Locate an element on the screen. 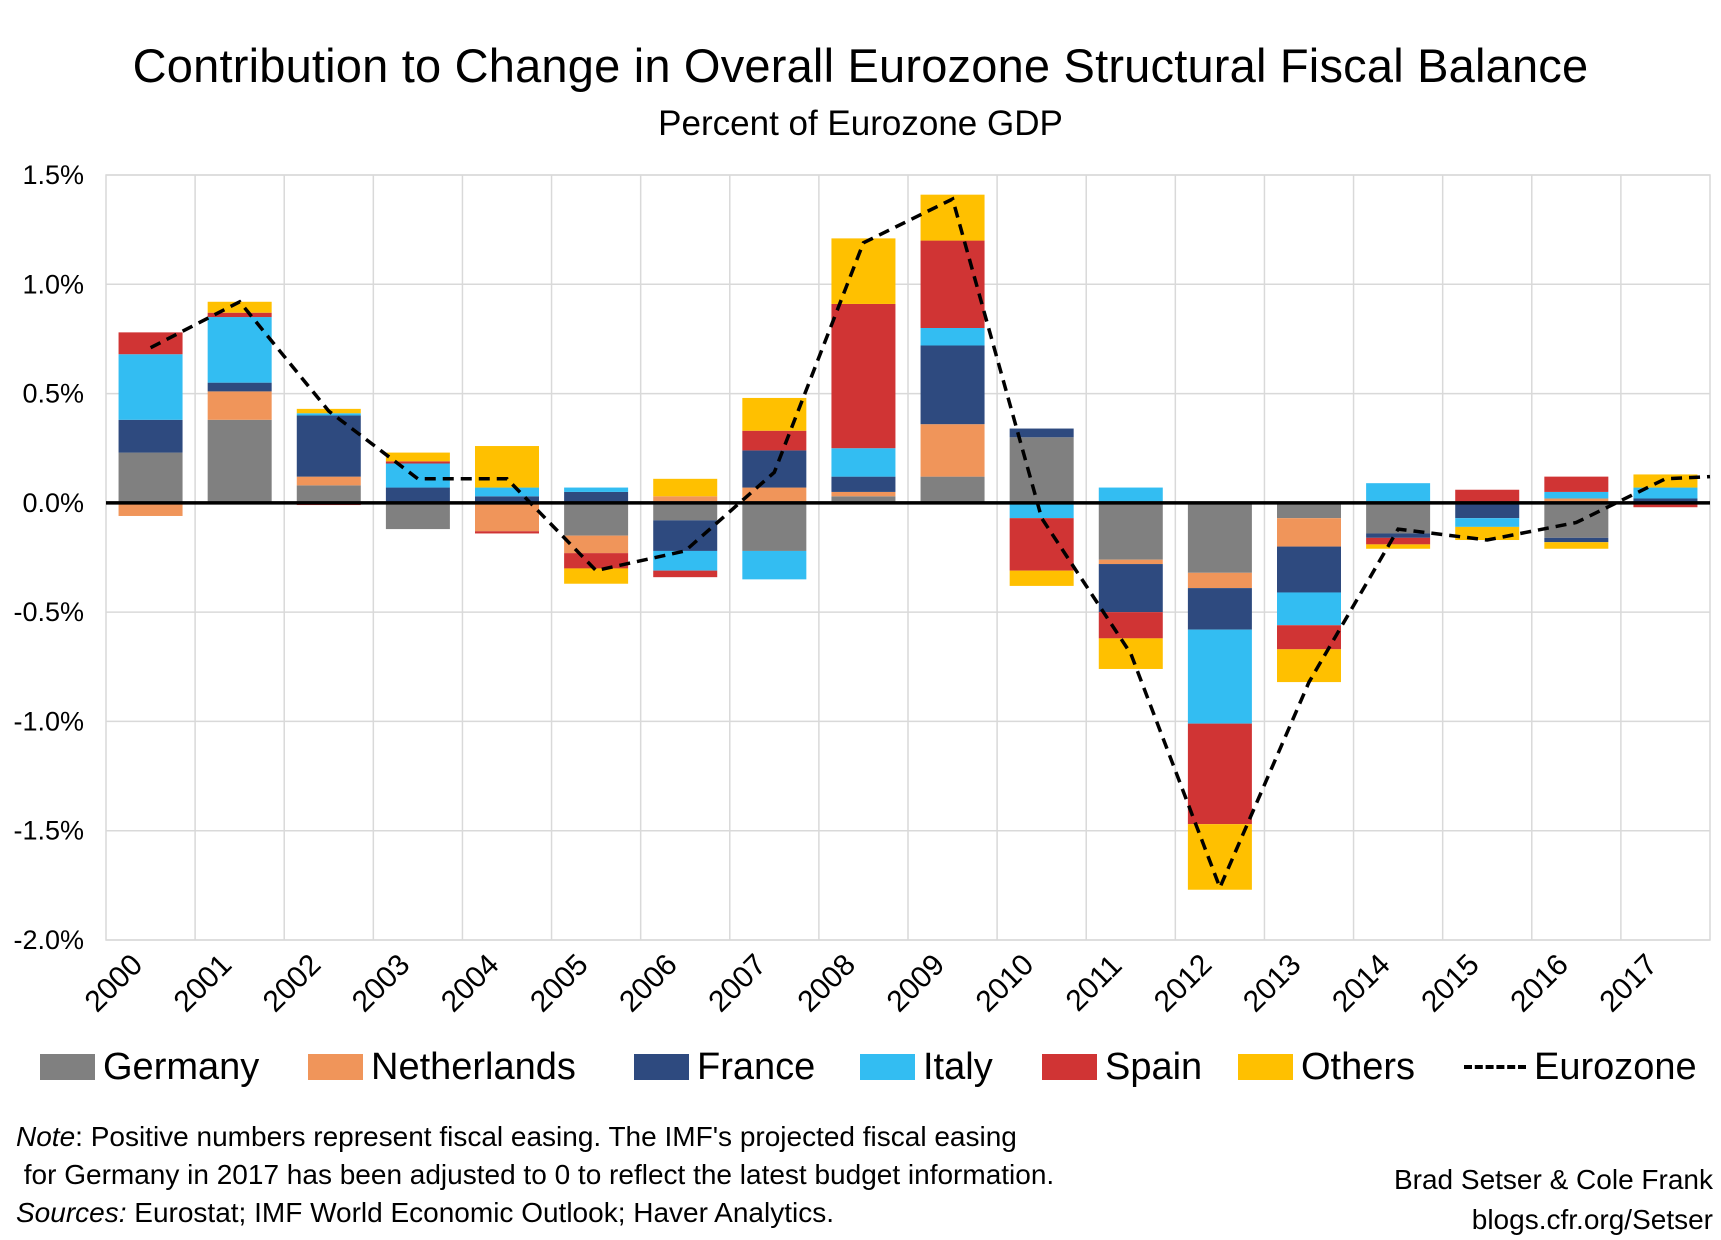 This screenshot has width=1721, height=1240. bar-segment-others-2014 is located at coordinates (1398, 546).